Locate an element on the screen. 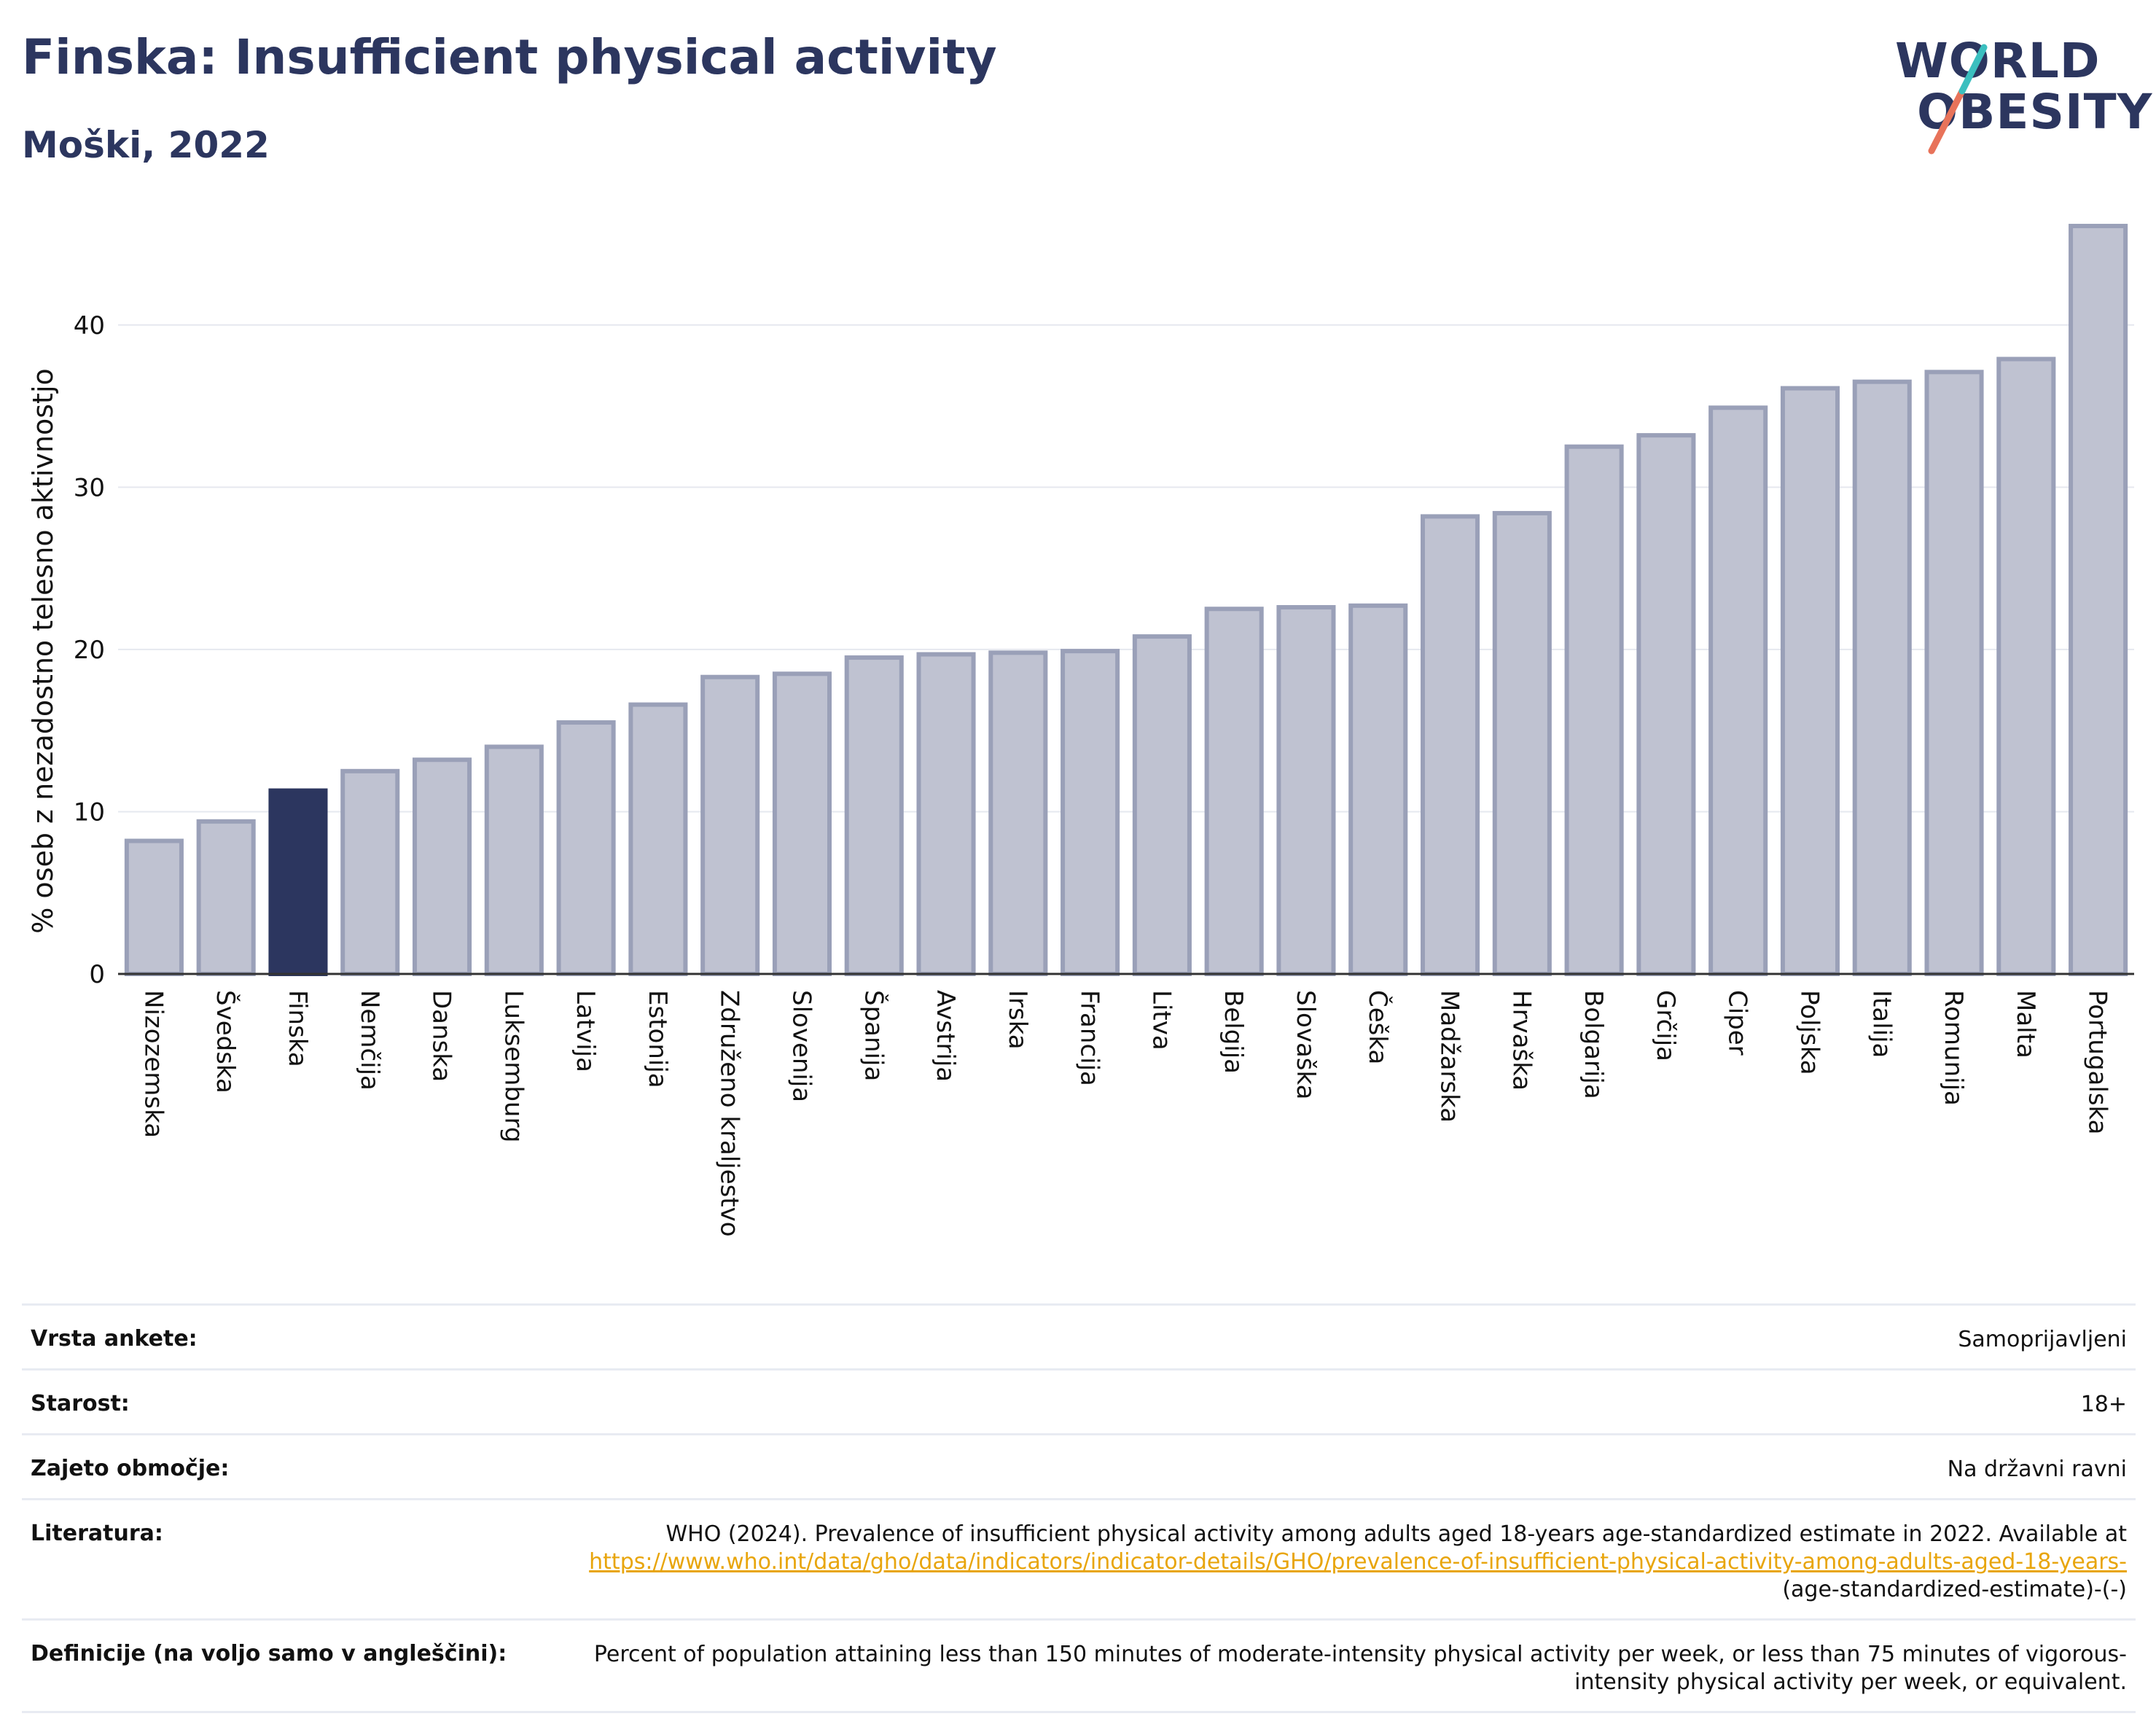  meta-label: Starost: is located at coordinates (80, 1403).